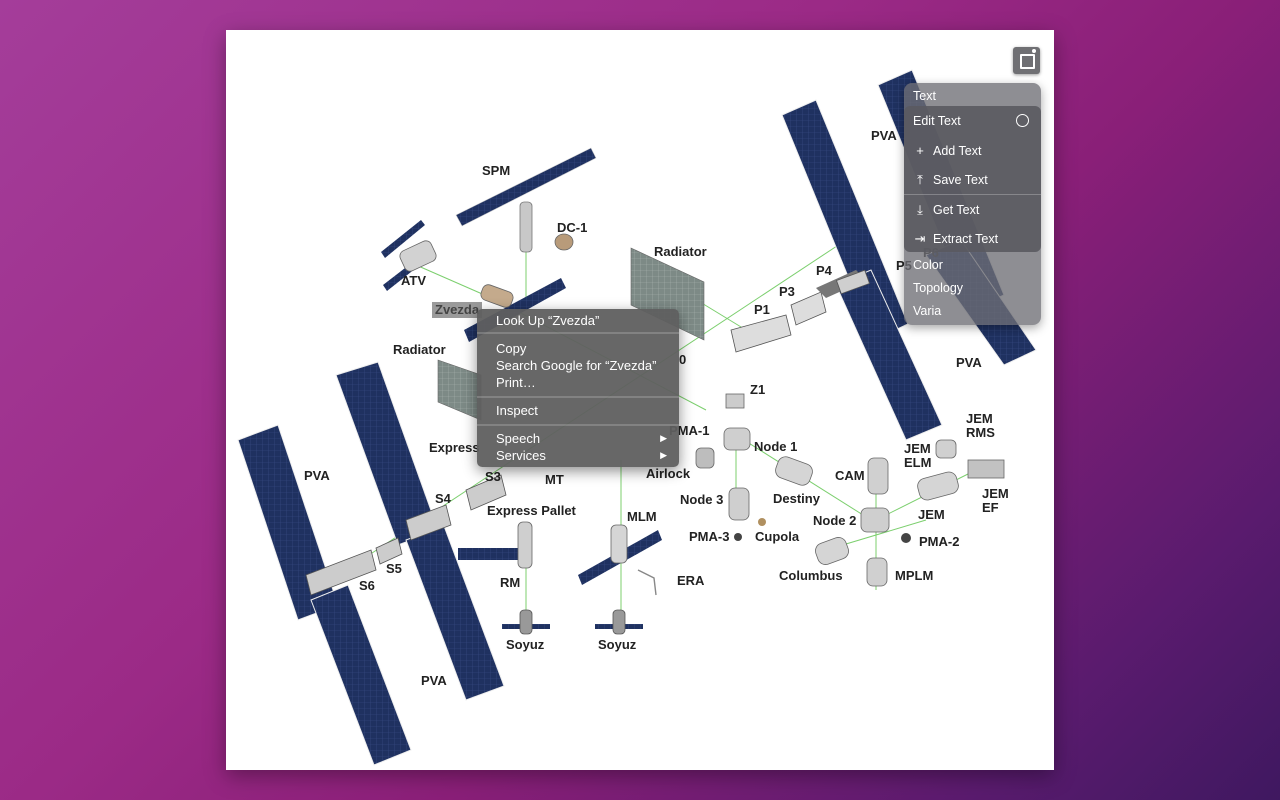 The width and height of the screenshot is (1280, 800). What do you see at coordinates (884, 135) in the screenshot?
I see `label-pva-top: PVA` at bounding box center [884, 135].